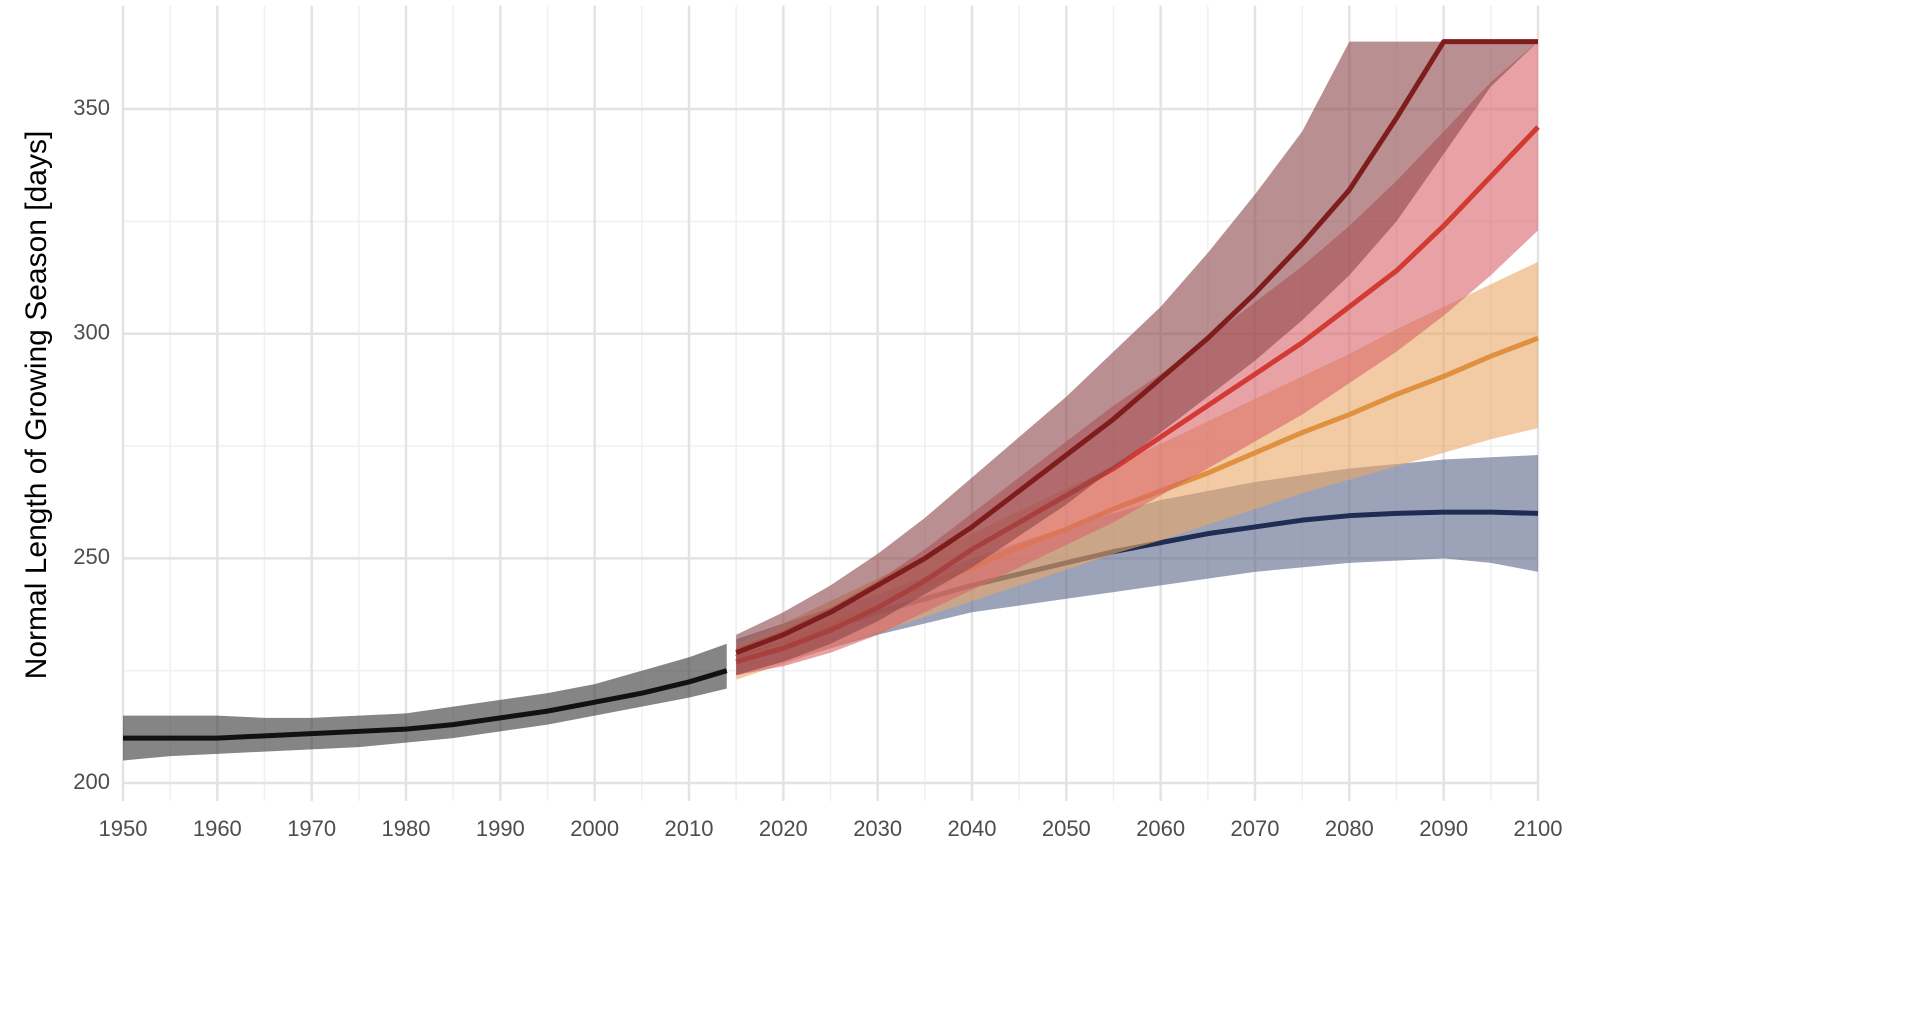  I want to click on x-tick-label: 2060, so click(1160, 828).